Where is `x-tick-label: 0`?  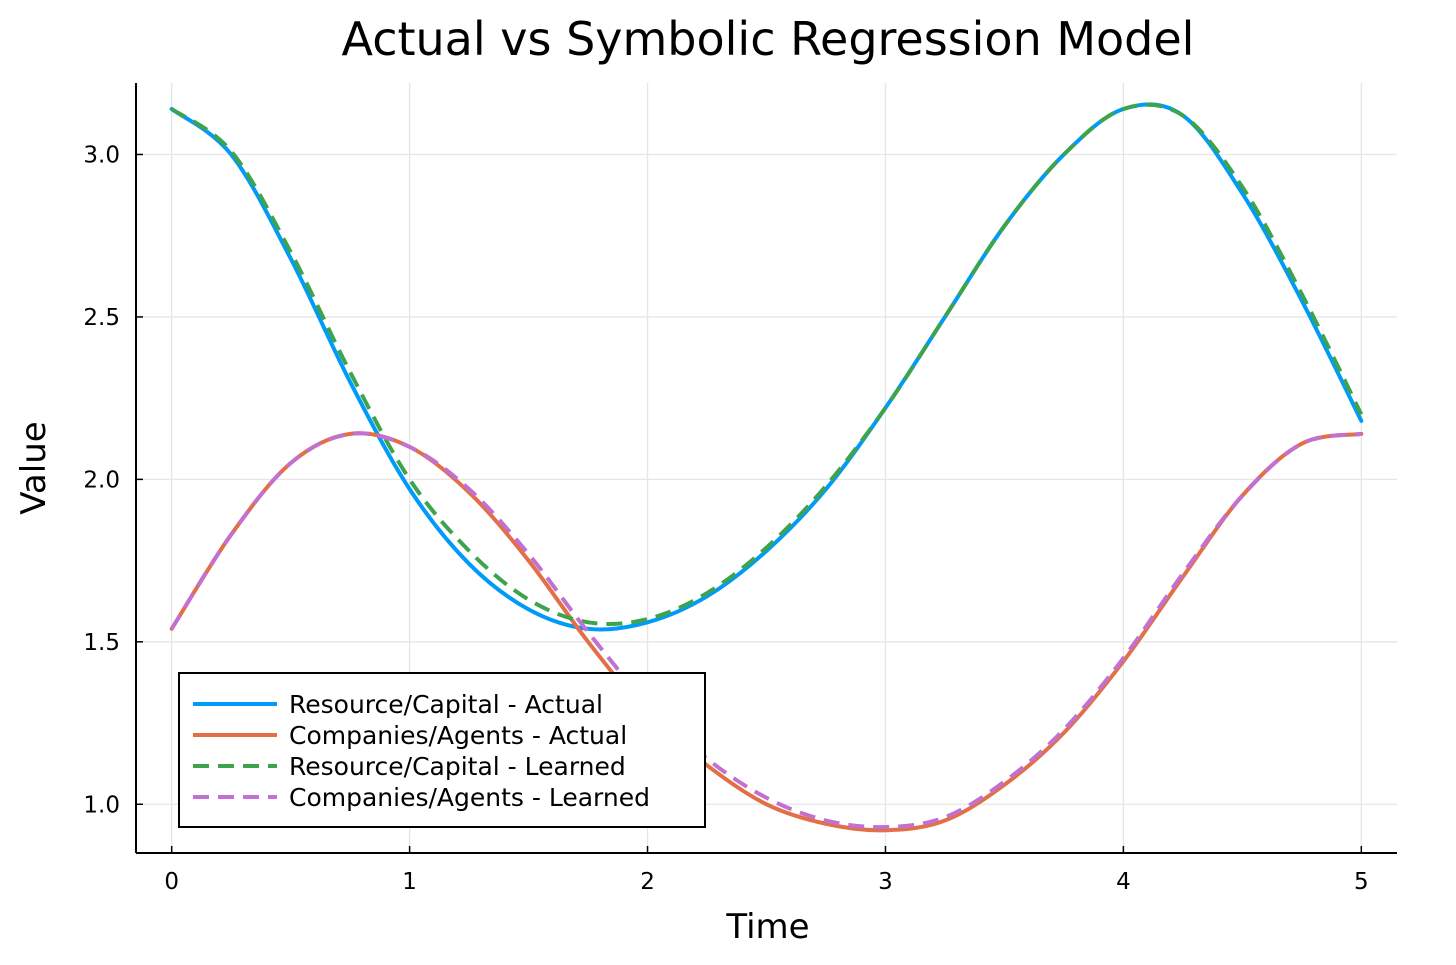
x-tick-label: 0 is located at coordinates (171, 882).